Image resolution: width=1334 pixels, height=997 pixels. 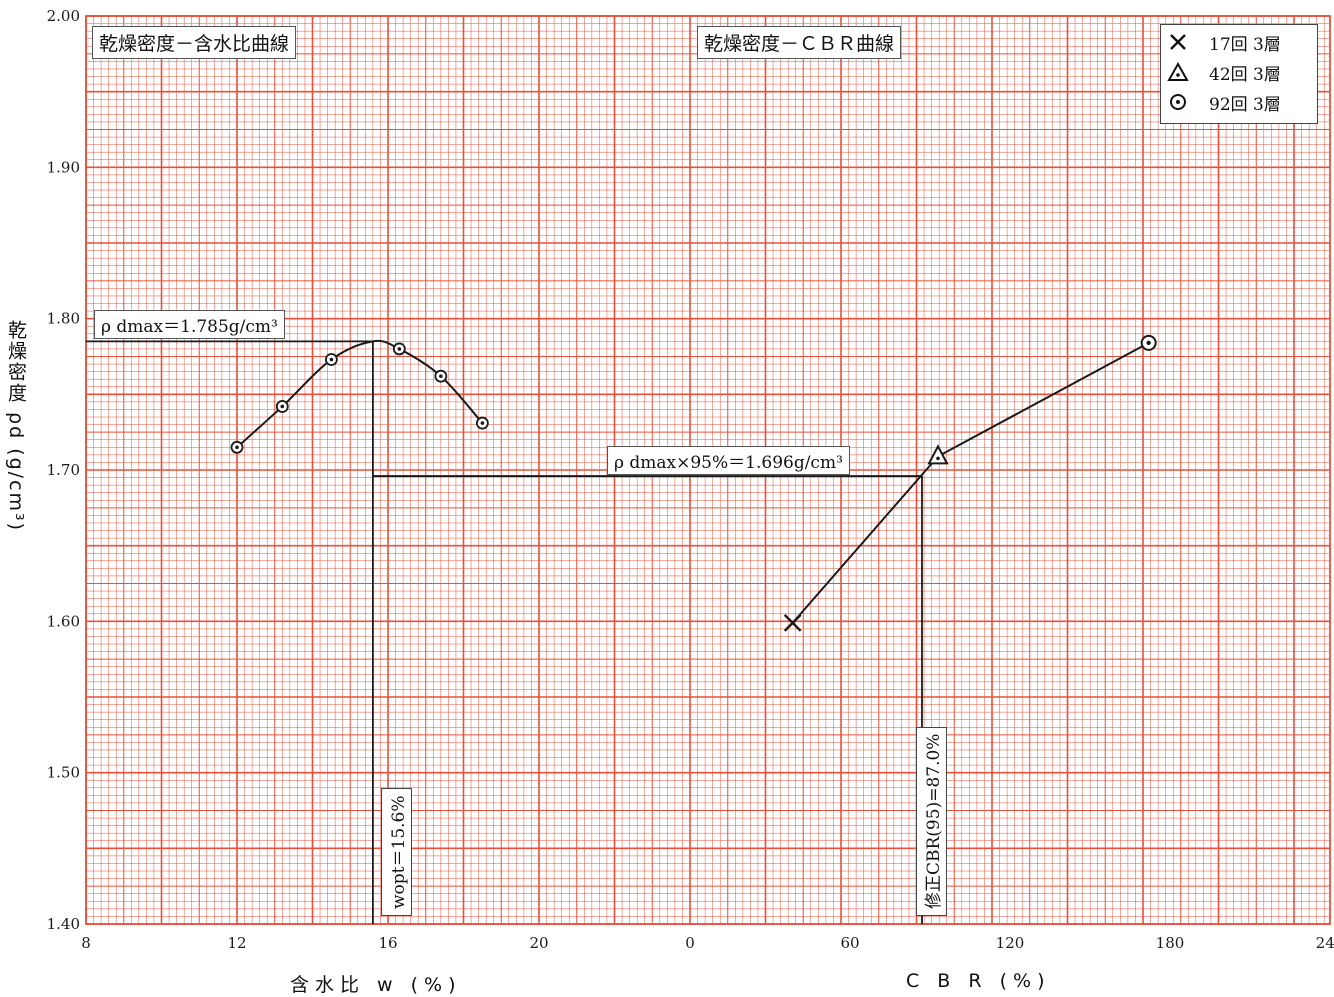 What do you see at coordinates (63, 621) in the screenshot?
I see `y-tick-label: 1.60` at bounding box center [63, 621].